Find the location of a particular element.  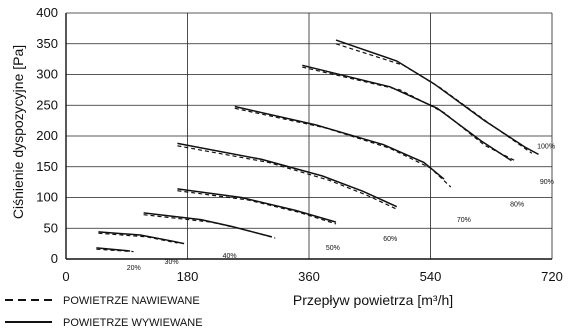

x-tick-label: 720 is located at coordinates (552, 276).